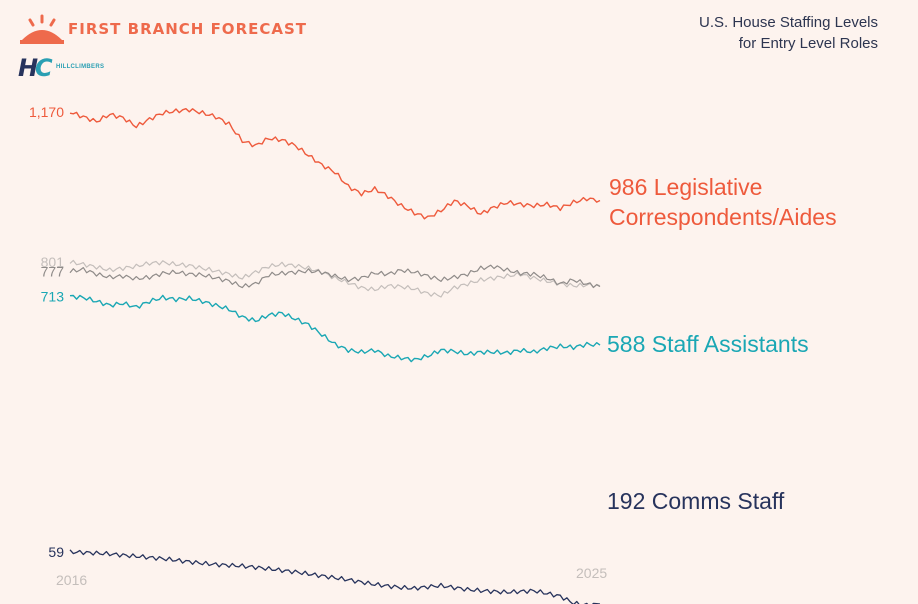 The height and width of the screenshot is (604, 918). What do you see at coordinates (56, 552) in the screenshot?
I see `start-label-comms-staff: 59` at bounding box center [56, 552].